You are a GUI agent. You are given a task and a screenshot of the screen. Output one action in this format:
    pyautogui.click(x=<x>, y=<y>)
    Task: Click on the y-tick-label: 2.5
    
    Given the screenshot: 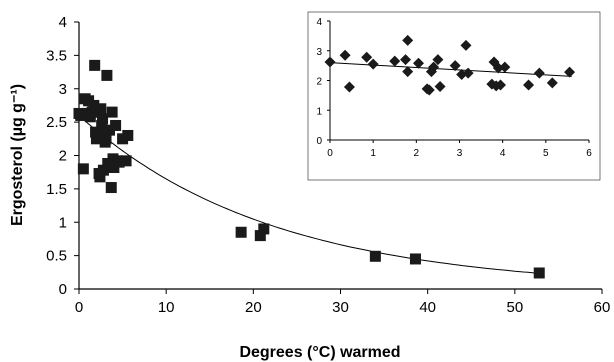 What is the action you would take?
    pyautogui.click(x=56, y=122)
    